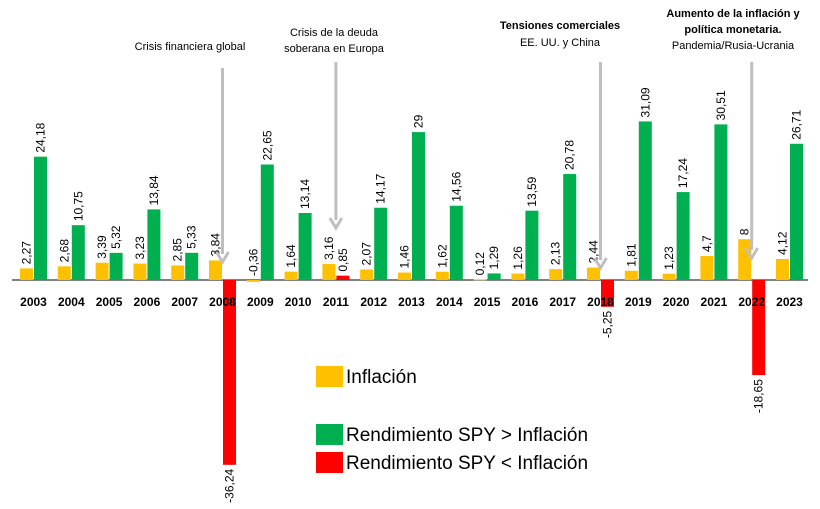 This screenshot has height=509, width=820. I want to click on spy-bar-2006, so click(154, 244).